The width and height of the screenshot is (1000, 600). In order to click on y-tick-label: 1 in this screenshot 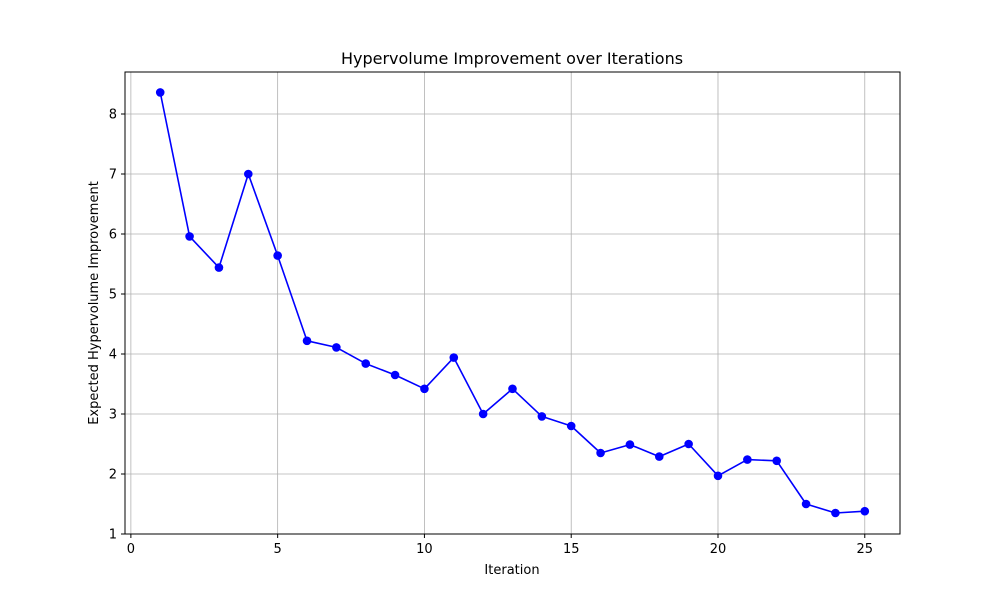, I will do `click(113, 535)`.